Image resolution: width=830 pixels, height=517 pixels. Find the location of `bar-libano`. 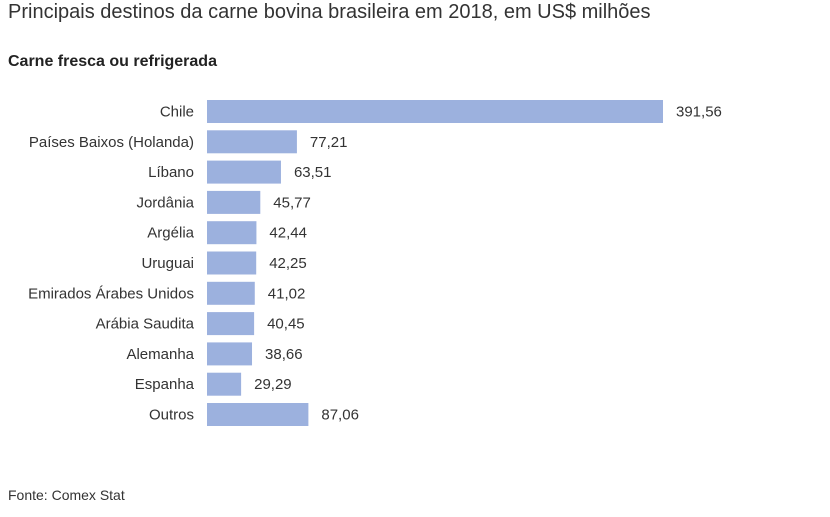

bar-libano is located at coordinates (244, 172).